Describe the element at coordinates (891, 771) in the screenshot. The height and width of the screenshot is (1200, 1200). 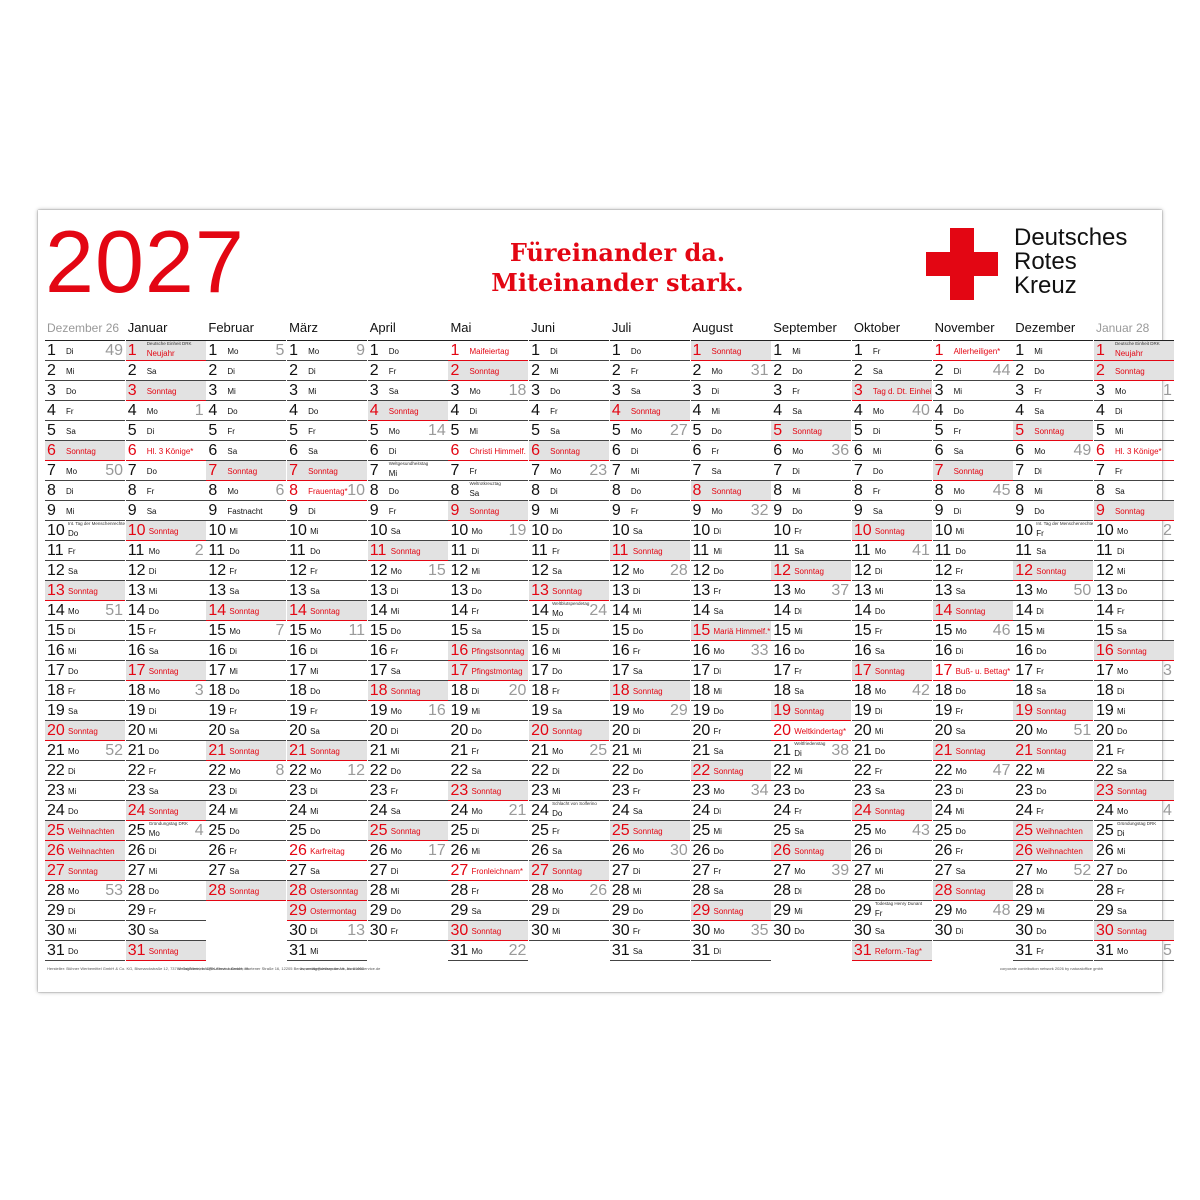
I see `day-cell: 22 Fr` at that location.